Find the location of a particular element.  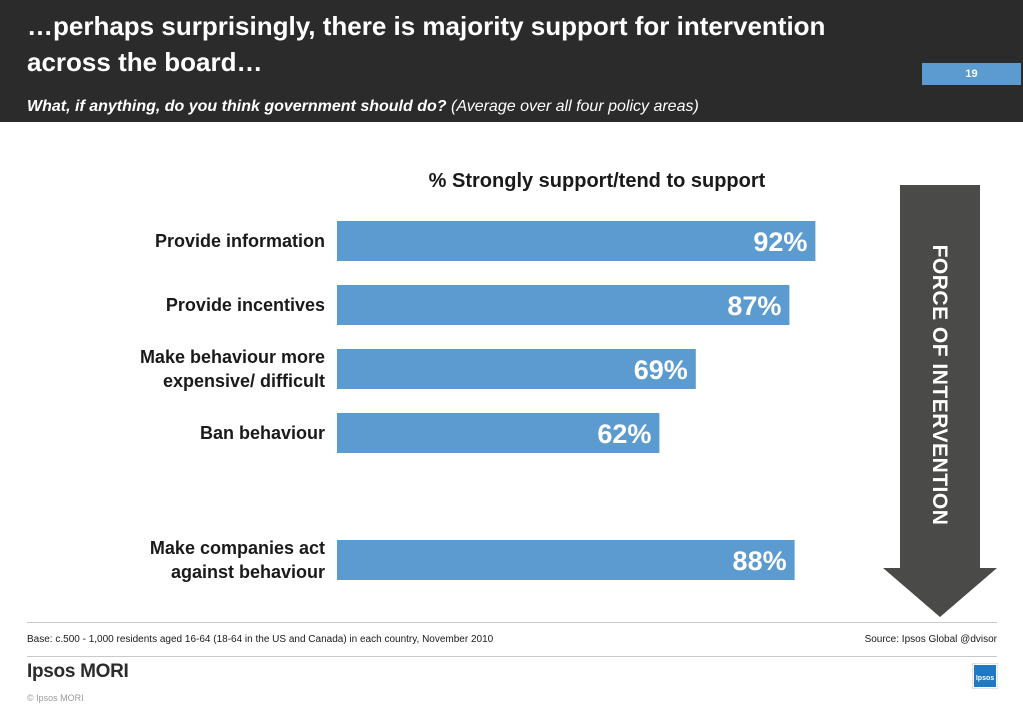

logo-text: Ipsos is located at coordinates (985, 678).